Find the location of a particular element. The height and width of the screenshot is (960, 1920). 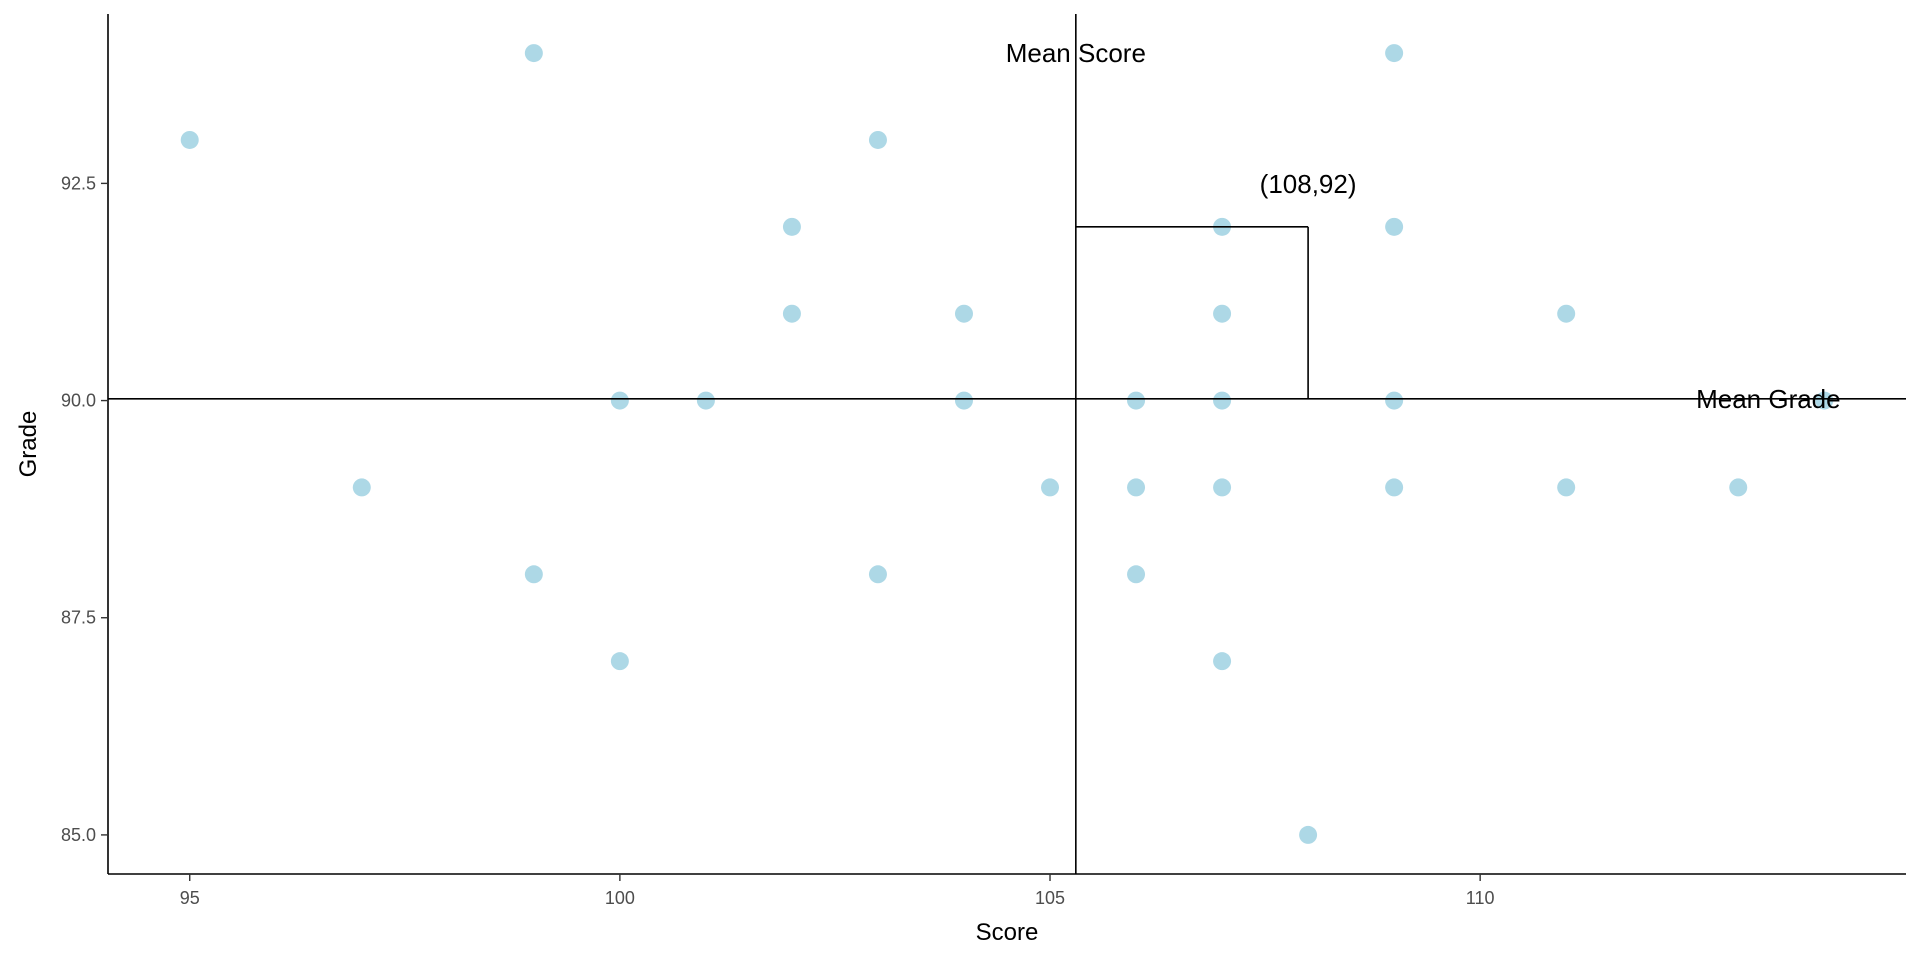

y-axis-title: Grade is located at coordinates (28, 444).